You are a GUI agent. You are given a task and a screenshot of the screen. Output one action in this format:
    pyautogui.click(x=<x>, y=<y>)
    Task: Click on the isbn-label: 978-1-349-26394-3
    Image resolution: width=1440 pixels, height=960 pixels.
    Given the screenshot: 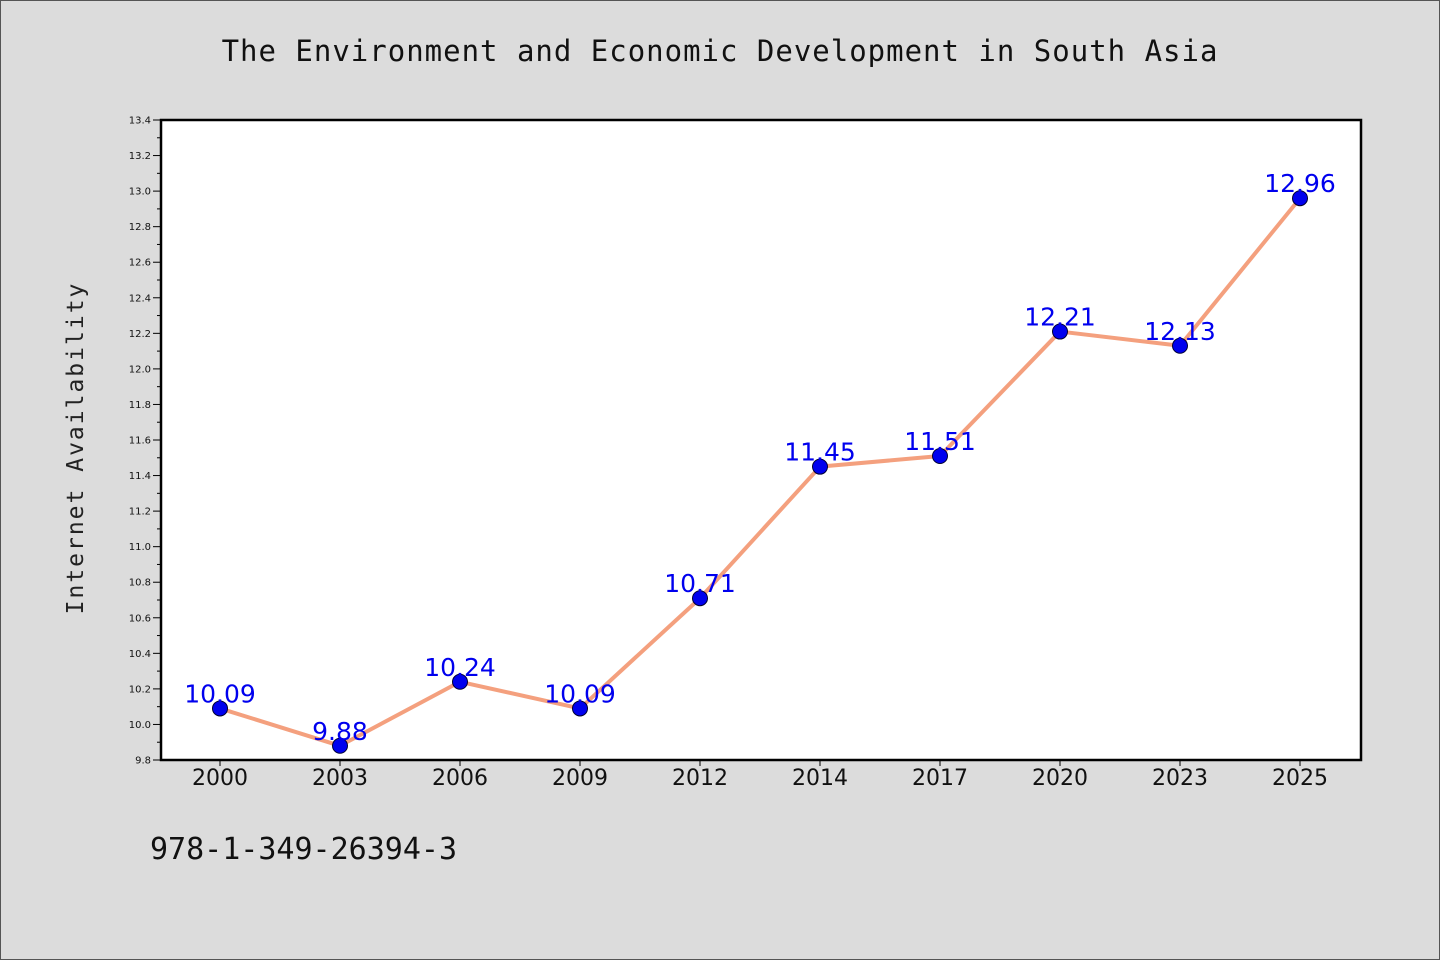 What is the action you would take?
    pyautogui.click(x=304, y=849)
    